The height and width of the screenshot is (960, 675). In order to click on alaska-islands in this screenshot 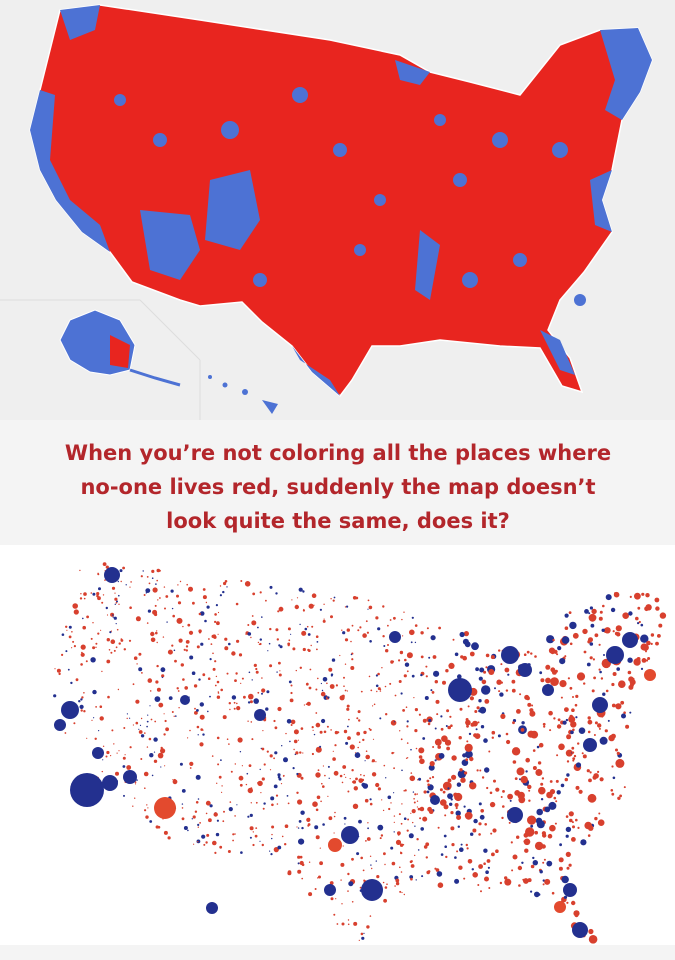, I will do `click(155, 377)`.